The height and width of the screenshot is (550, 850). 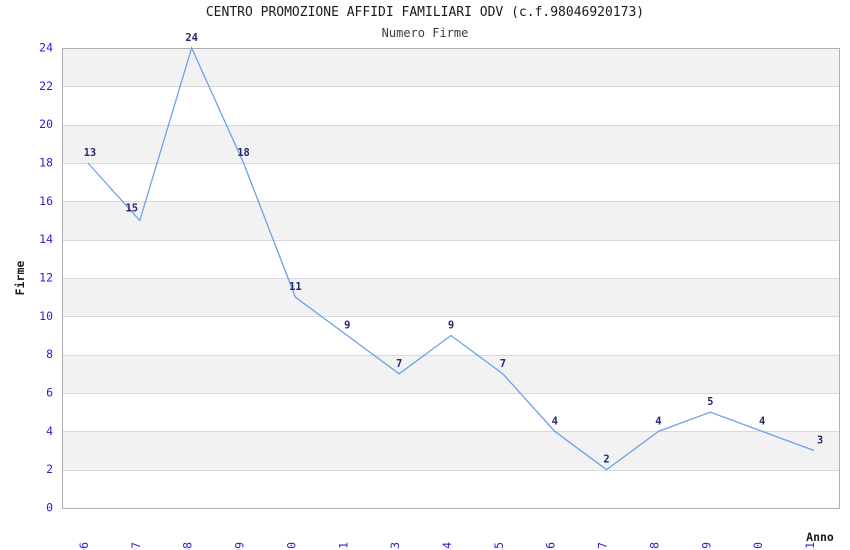 What do you see at coordinates (654, 546) in the screenshot?
I see `x-axis-tick-label: 2018` at bounding box center [654, 546].